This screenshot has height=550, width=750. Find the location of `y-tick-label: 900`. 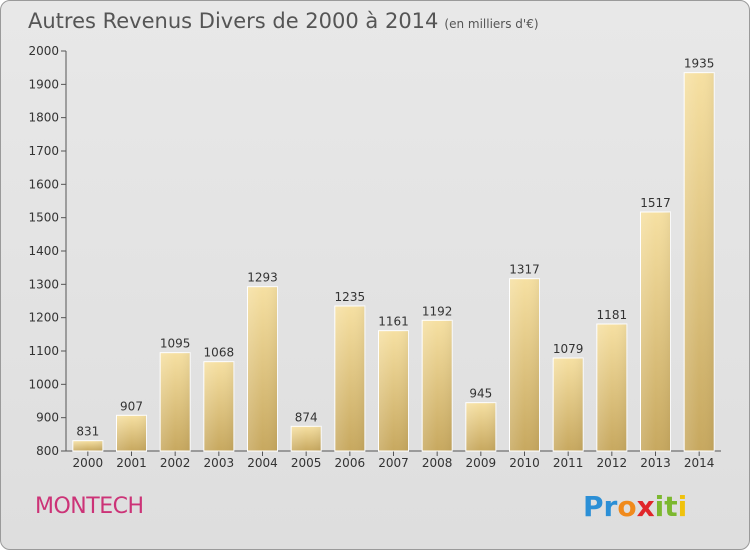

y-tick-label: 900 is located at coordinates (47, 418).